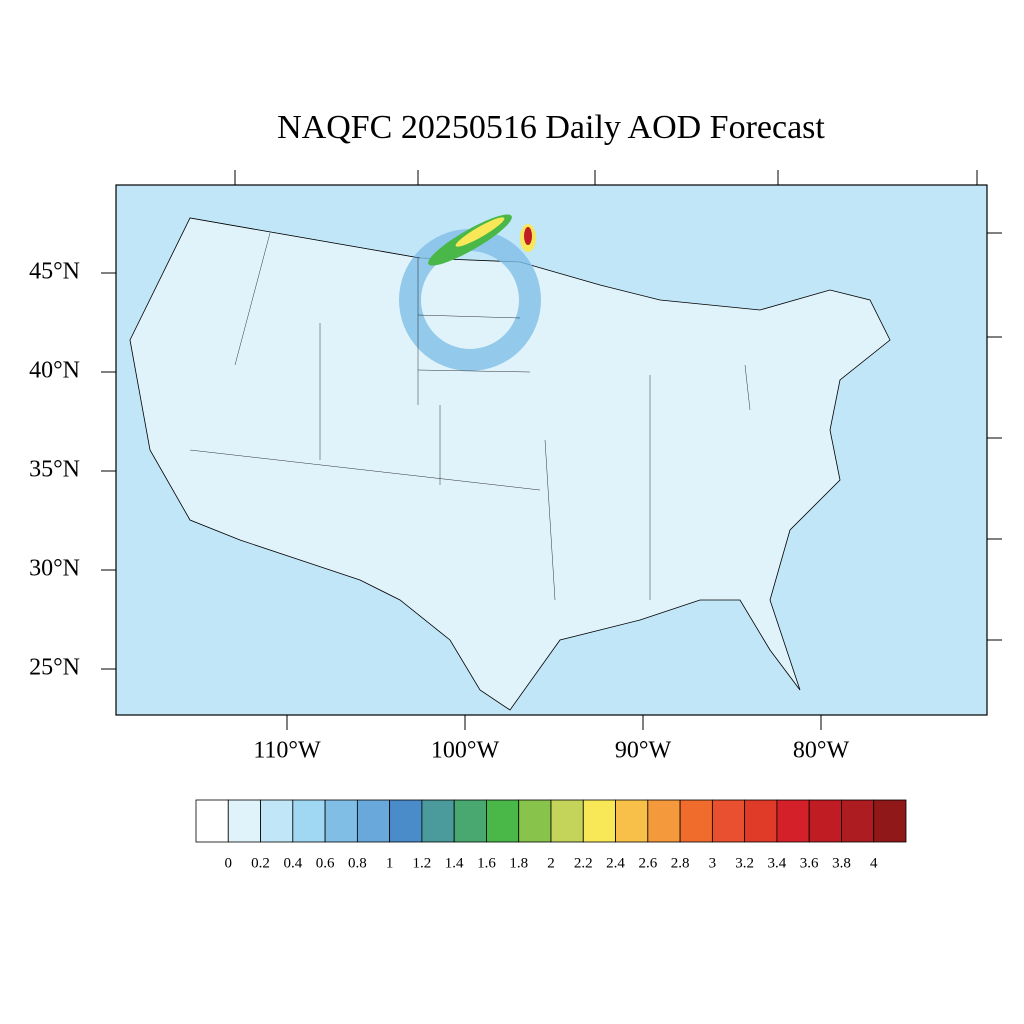 This screenshot has height=1024, width=1024. I want to click on colorbar-label: 2.4, so click(615, 863).